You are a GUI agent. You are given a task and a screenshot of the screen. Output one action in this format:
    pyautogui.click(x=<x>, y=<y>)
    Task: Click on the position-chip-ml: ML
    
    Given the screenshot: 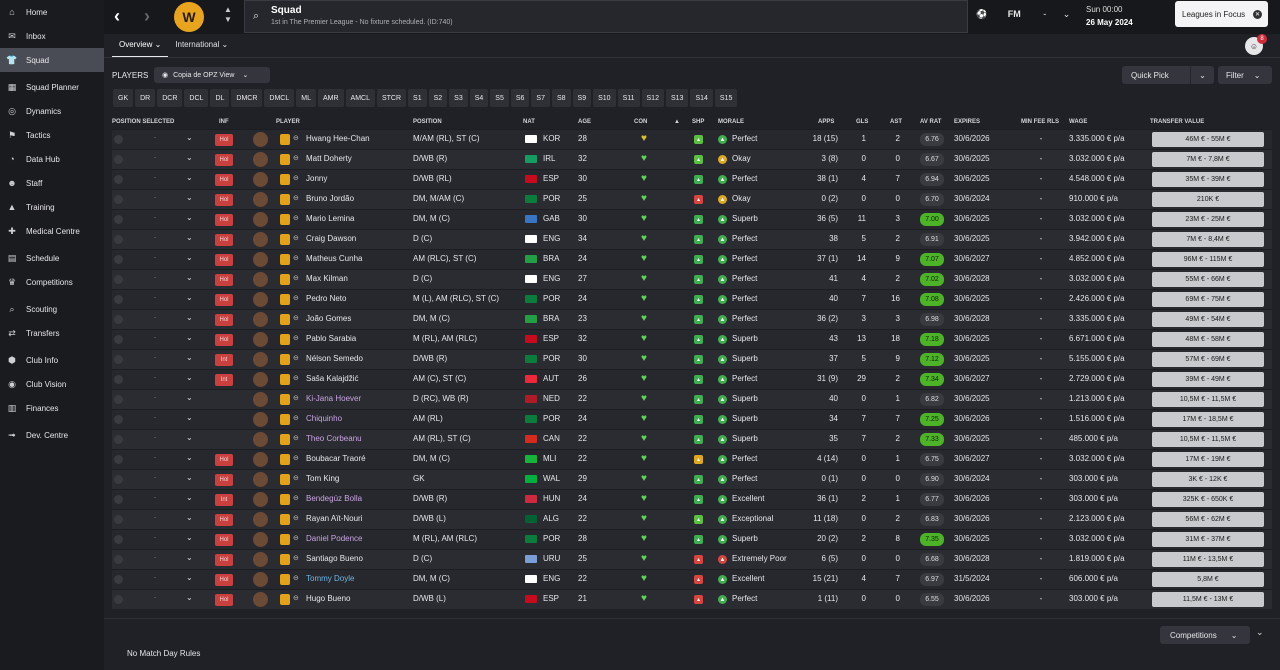 What is the action you would take?
    pyautogui.click(x=306, y=98)
    